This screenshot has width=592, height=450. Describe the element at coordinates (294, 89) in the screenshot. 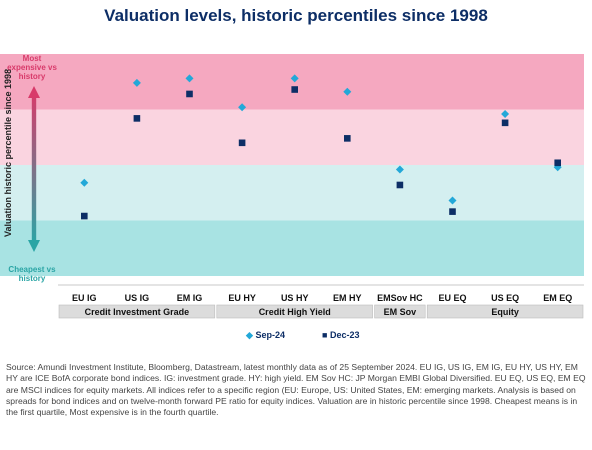

I see `marker-dec-23-us-hy` at that location.